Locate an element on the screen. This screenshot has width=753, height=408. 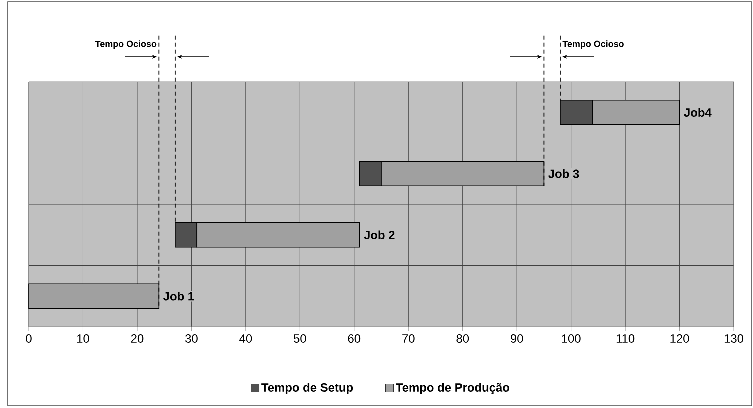
x-tick-label: 110 is located at coordinates (625, 338).